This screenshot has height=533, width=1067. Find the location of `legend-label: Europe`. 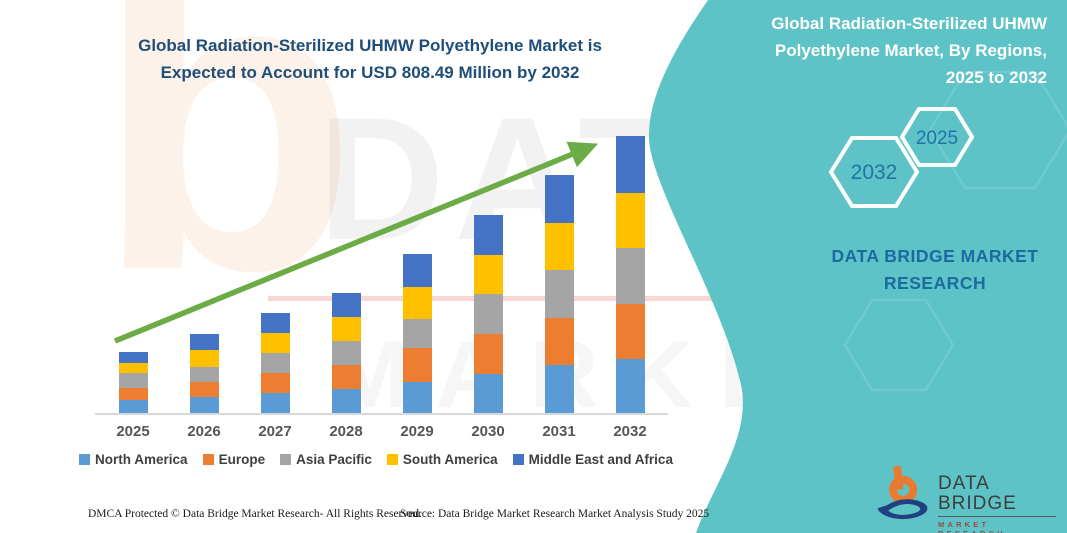

legend-label: Europe is located at coordinates (242, 459).